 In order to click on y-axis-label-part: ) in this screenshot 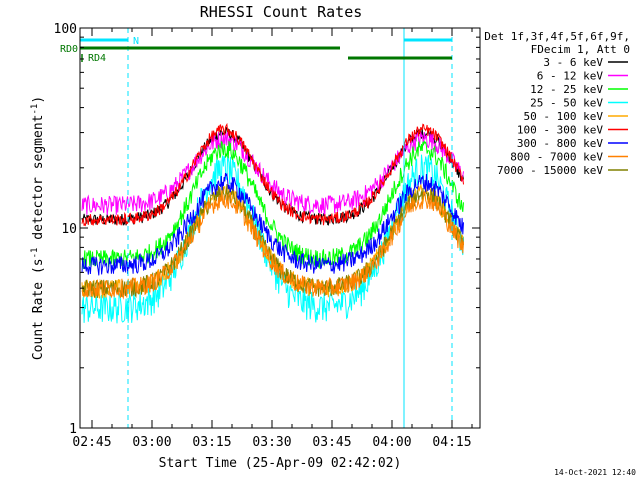, I will do `click(38, 100)`.